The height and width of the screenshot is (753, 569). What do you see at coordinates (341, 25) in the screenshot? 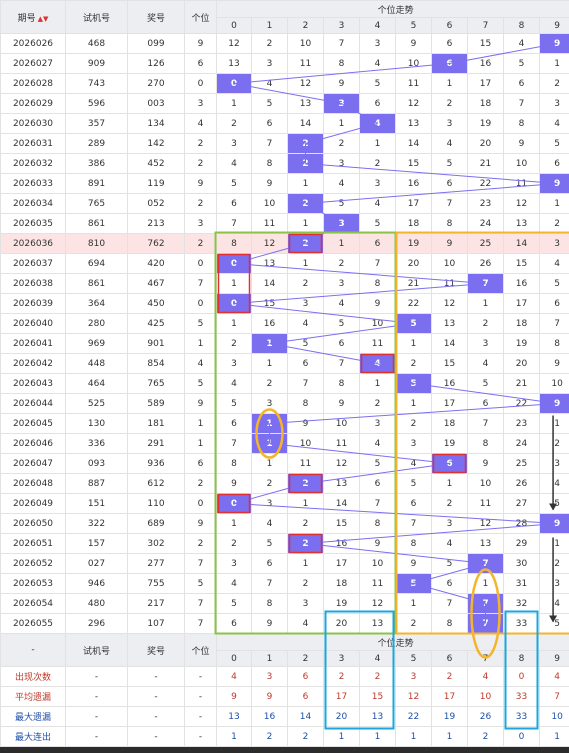
I see `header-digit-3: 3` at bounding box center [341, 25].